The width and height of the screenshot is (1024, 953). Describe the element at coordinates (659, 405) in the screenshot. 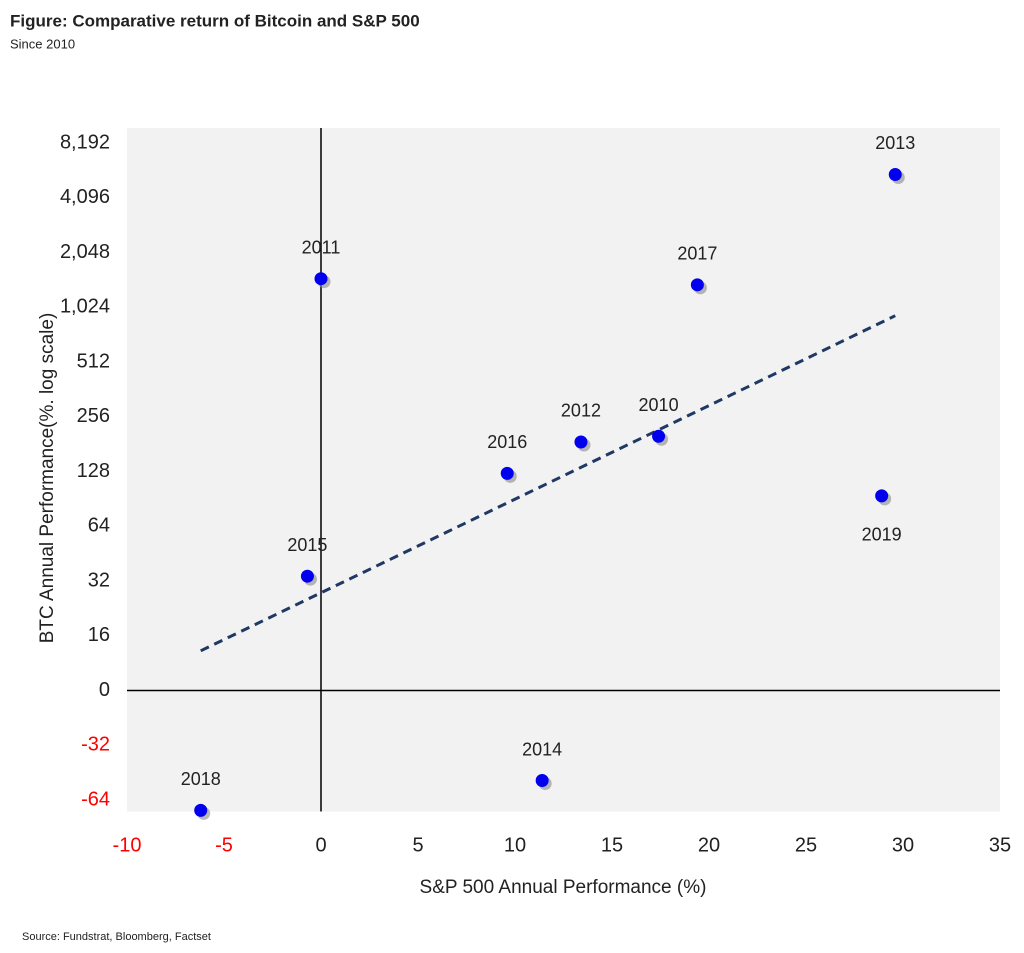

I see `point-label: 2010` at that location.